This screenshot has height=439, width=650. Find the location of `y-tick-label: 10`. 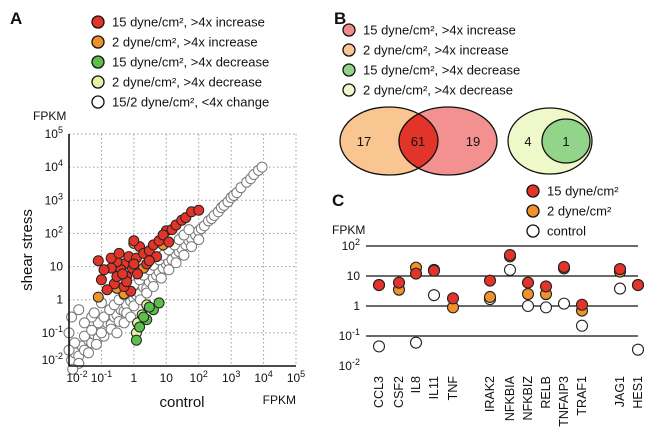

y-tick-label: 10 is located at coordinates (57, 267).